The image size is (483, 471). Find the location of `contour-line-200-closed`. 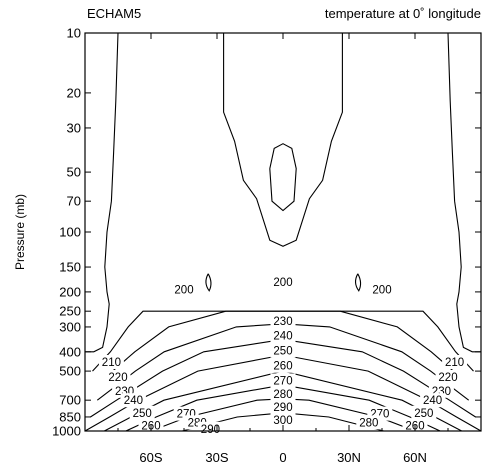

contour-line-200-closed is located at coordinates (283, 177).